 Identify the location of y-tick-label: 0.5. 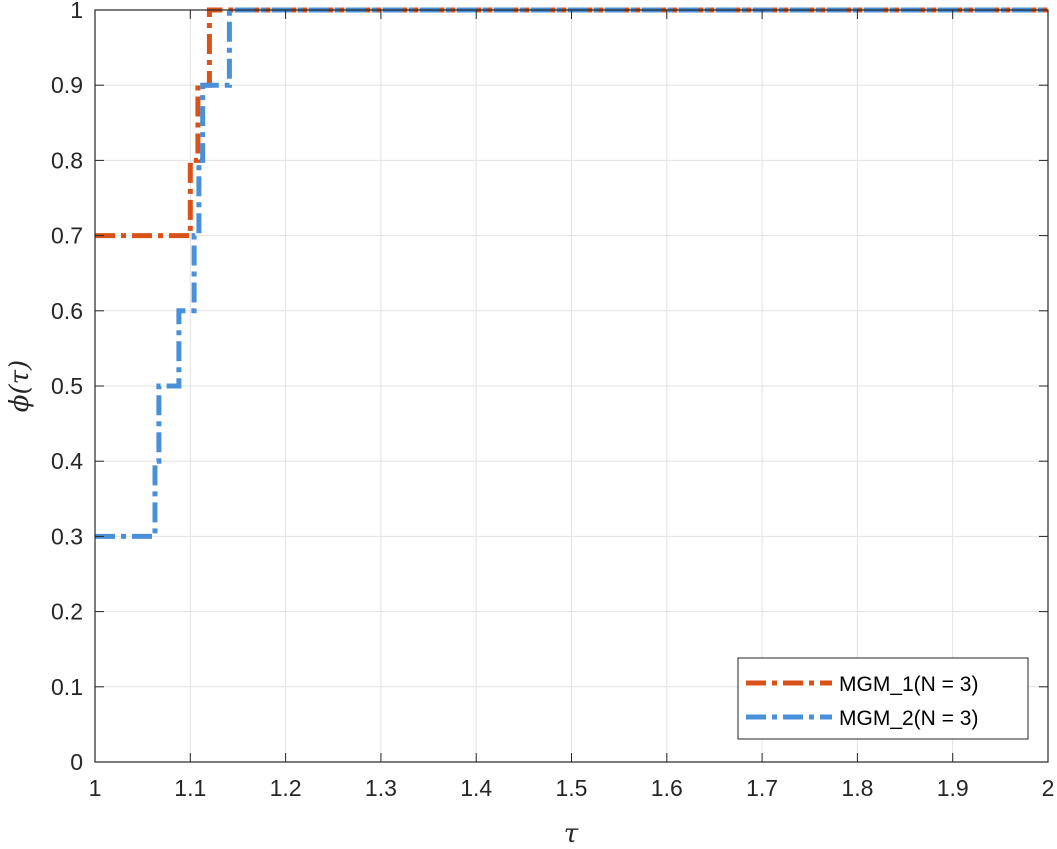
(67, 386).